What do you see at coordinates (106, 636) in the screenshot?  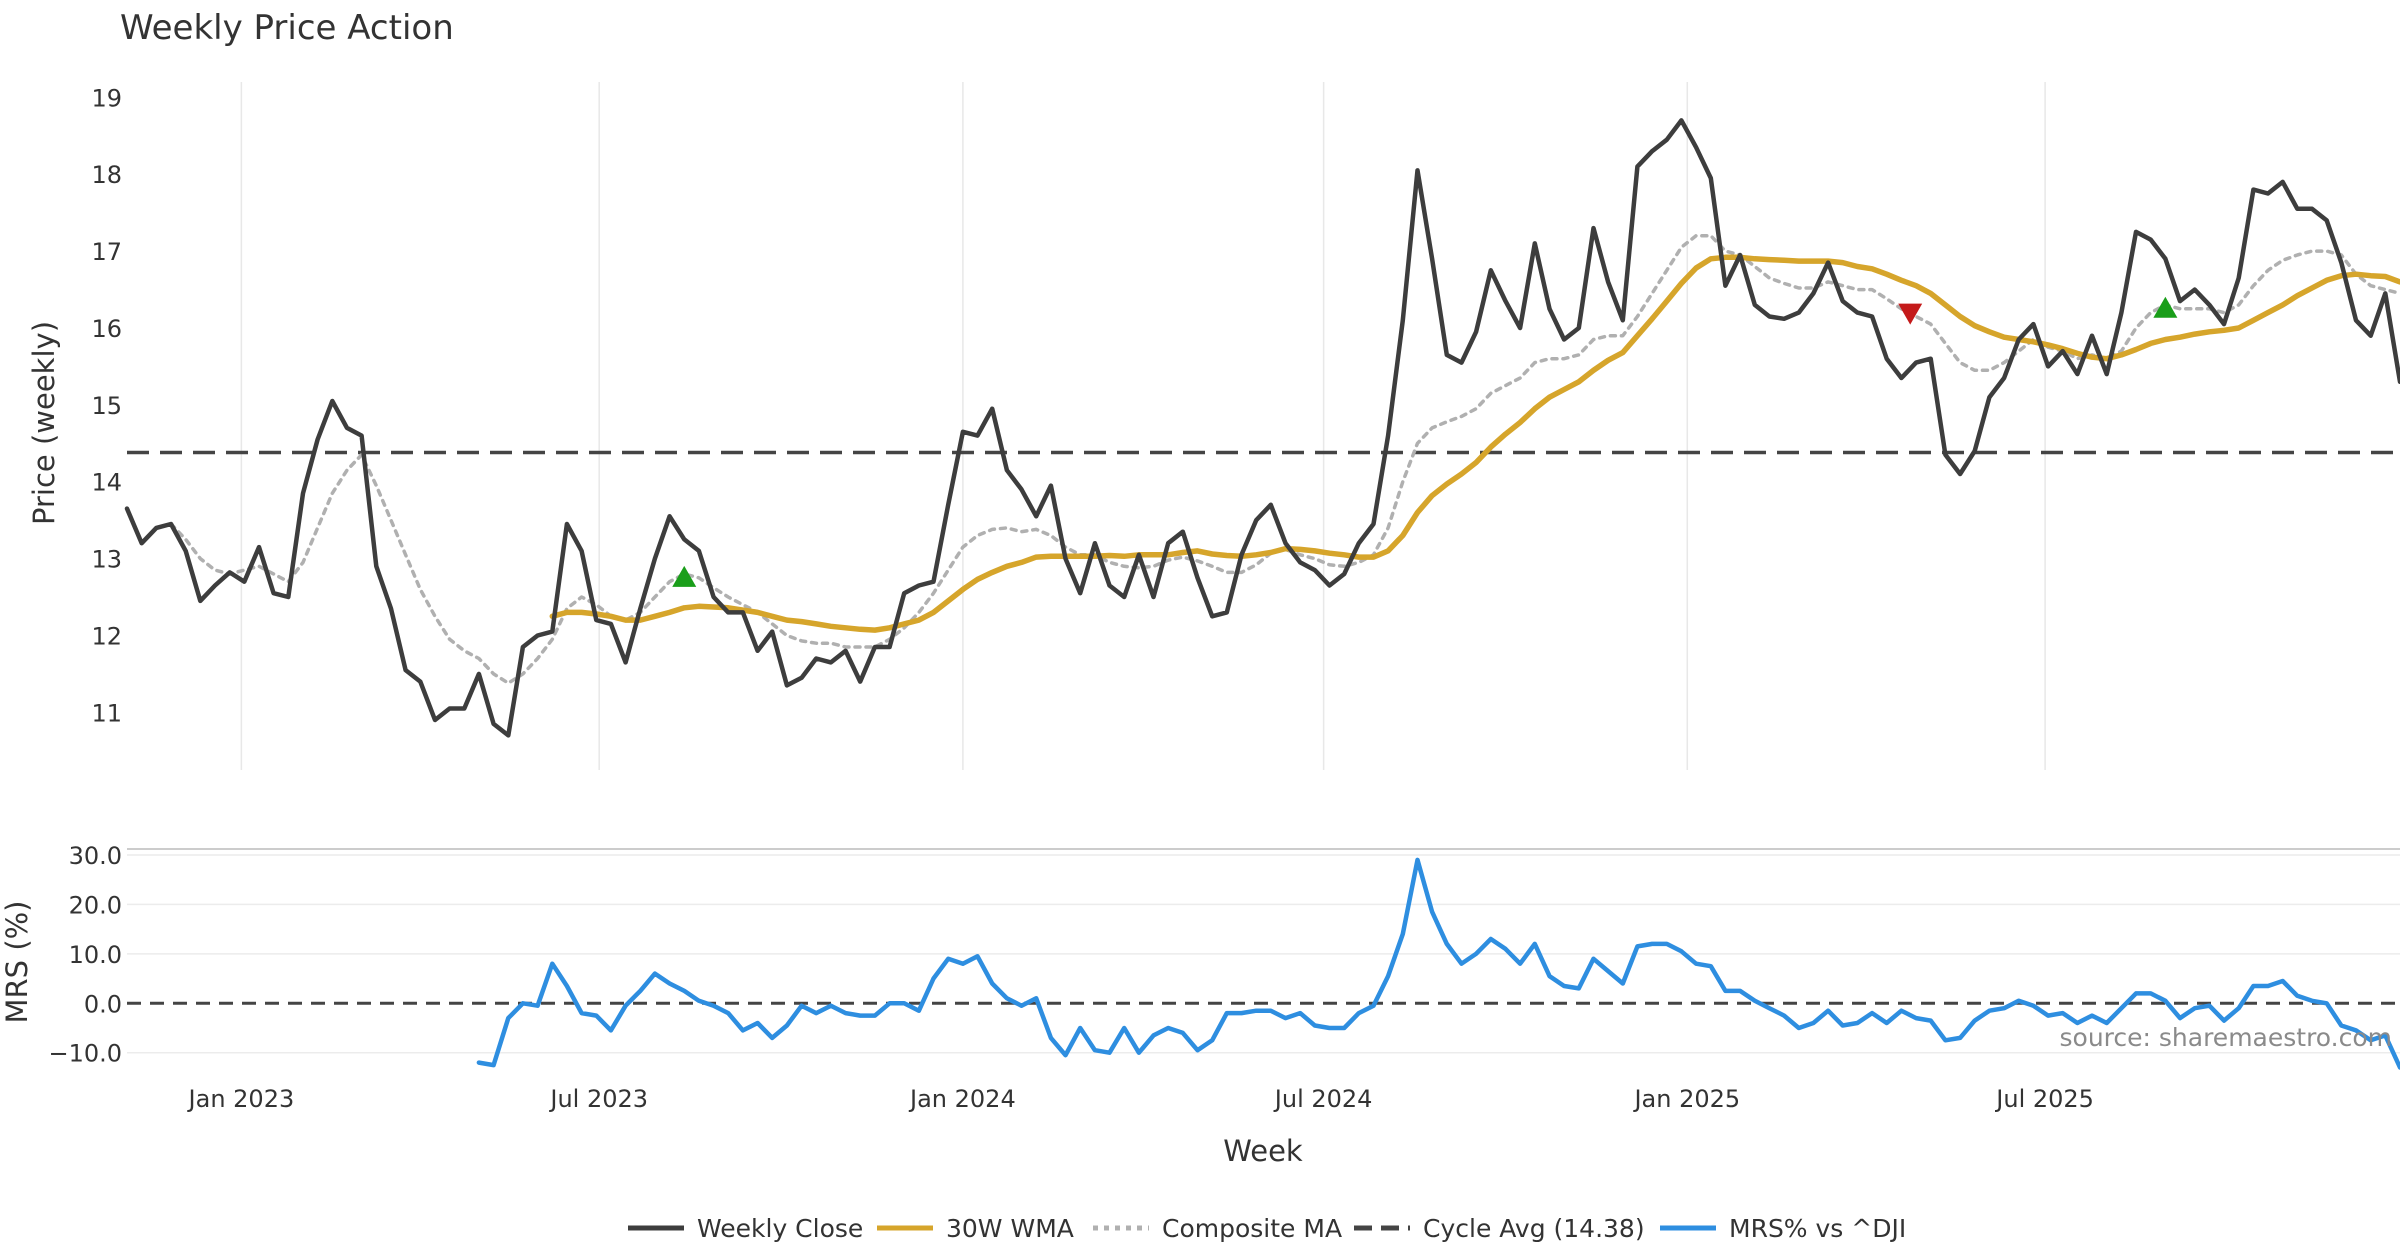 I see `price-y-tick-label: 12` at bounding box center [106, 636].